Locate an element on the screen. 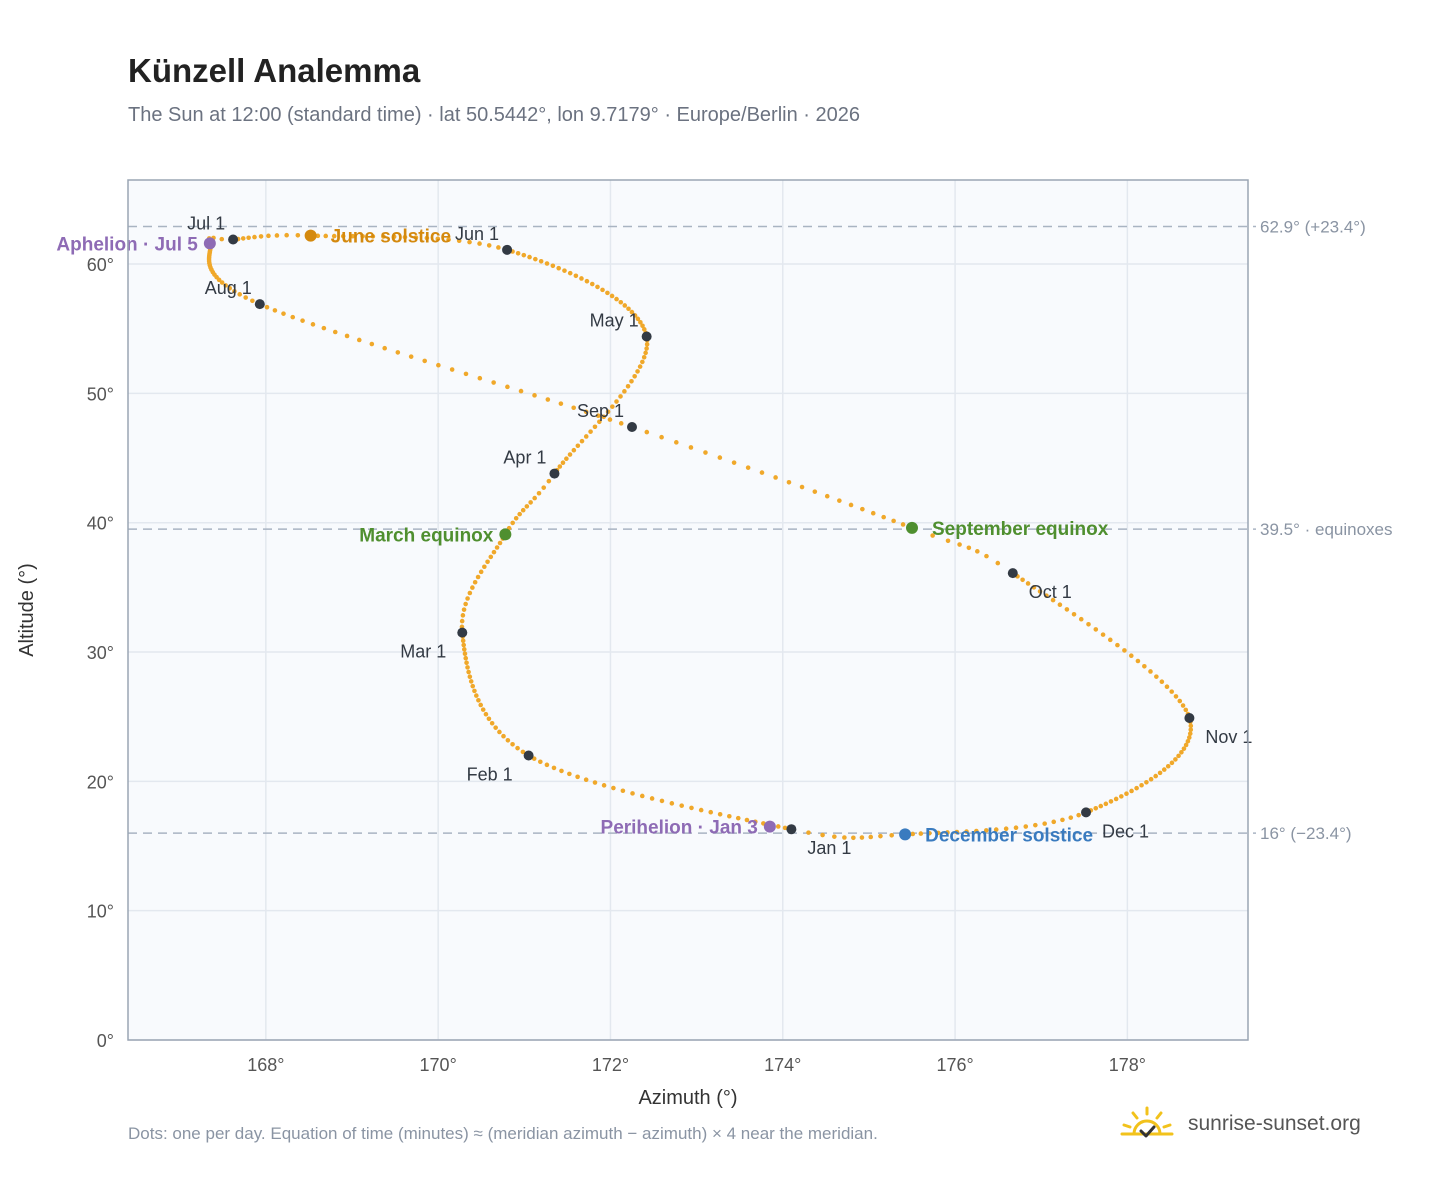 The width and height of the screenshot is (1448, 1188). month-marker-label: Jun 1 is located at coordinates (477, 234).